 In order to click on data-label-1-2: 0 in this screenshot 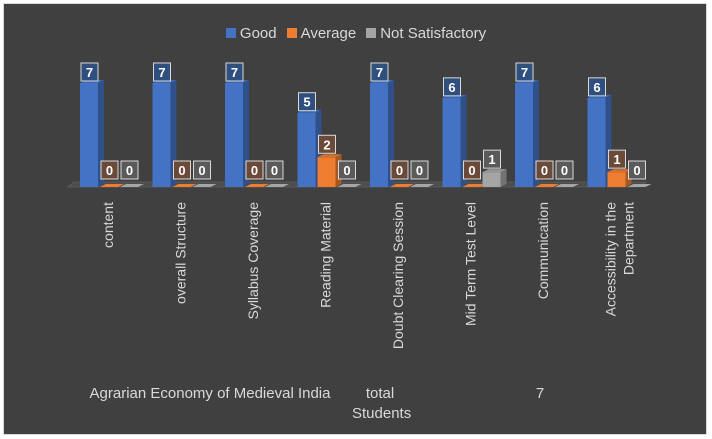, I will do `click(254, 170)`.